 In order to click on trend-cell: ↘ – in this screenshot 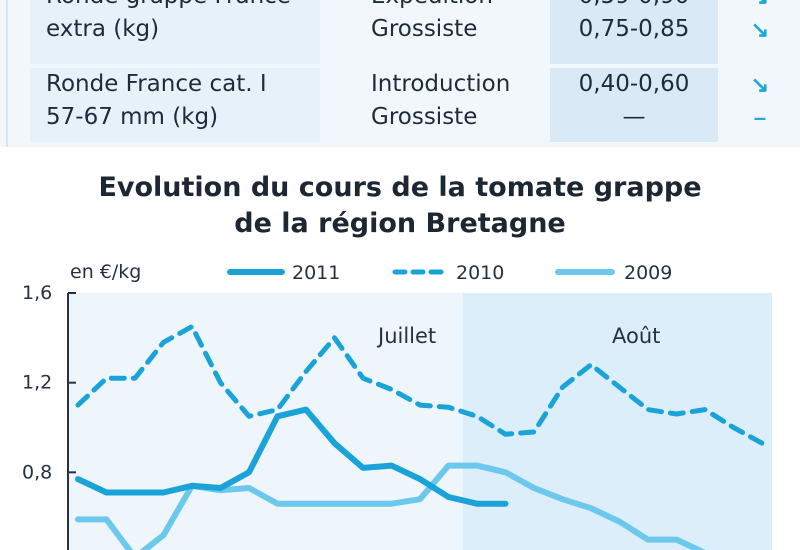, I will do `click(760, 105)`.